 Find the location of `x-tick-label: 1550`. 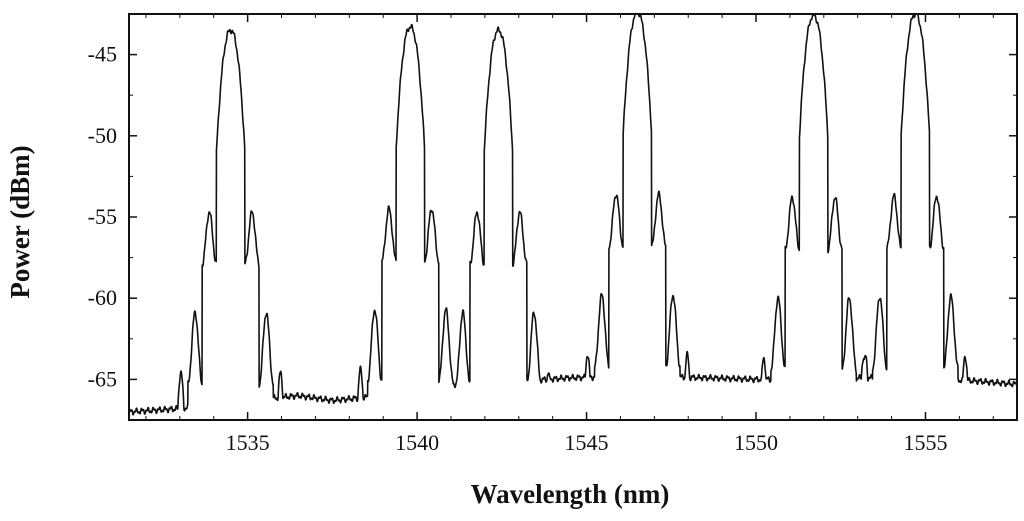

x-tick-label: 1550 is located at coordinates (756, 442).